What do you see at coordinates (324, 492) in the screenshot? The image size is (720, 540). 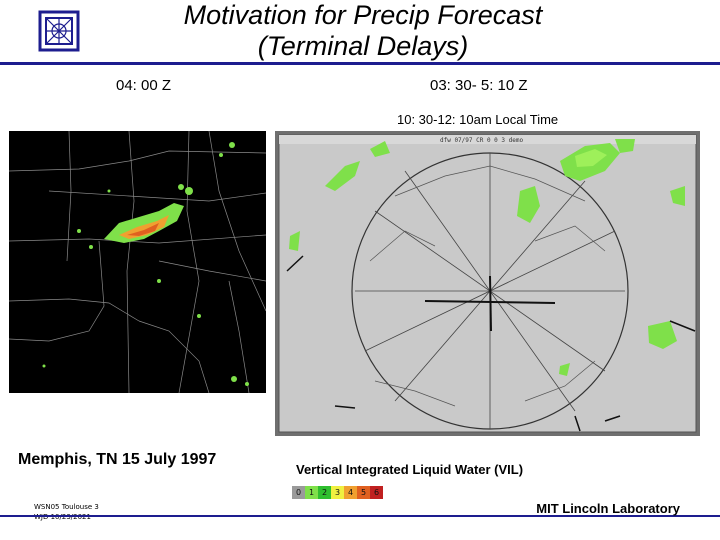 I see `legend-swatch-2: 2` at bounding box center [324, 492].